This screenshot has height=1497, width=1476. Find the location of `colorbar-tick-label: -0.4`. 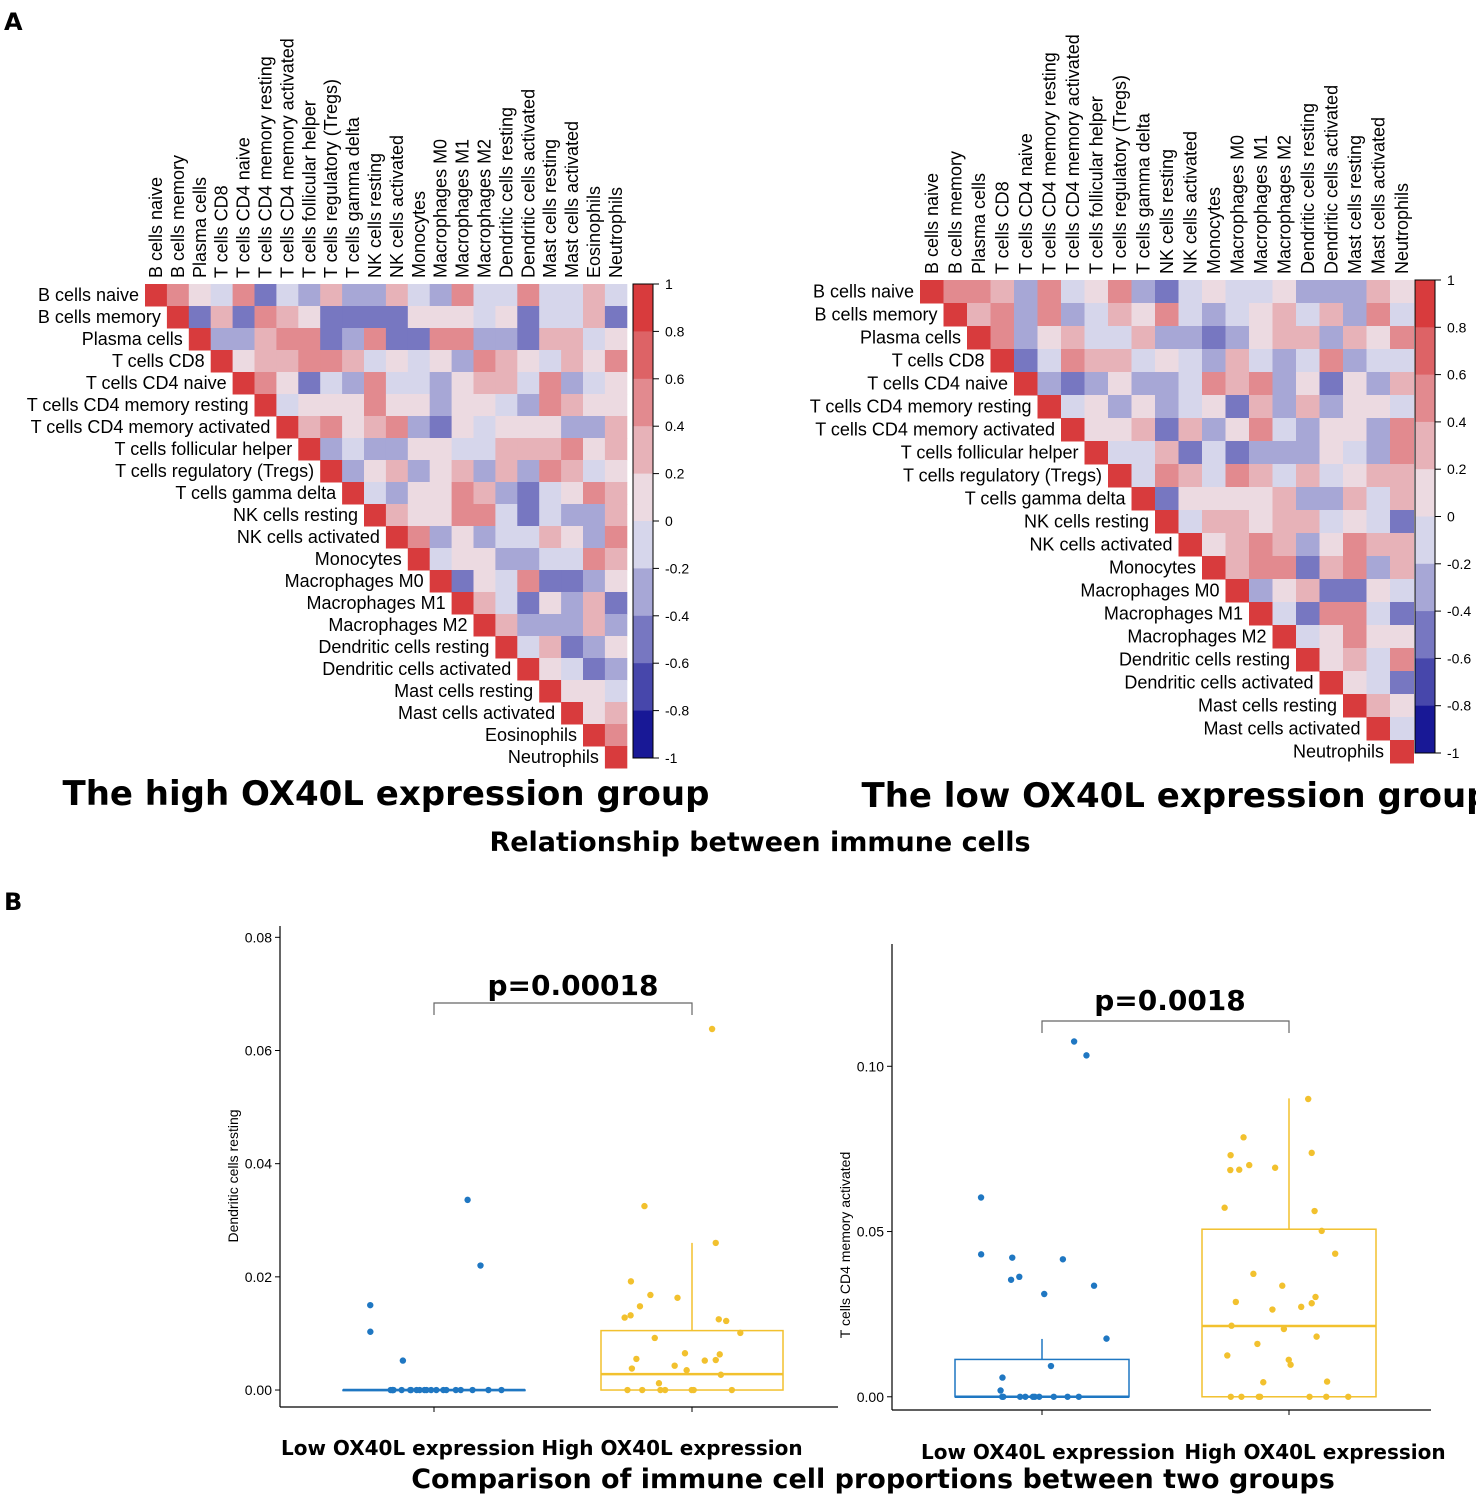

colorbar-tick-label: -0.4 is located at coordinates (1459, 611).